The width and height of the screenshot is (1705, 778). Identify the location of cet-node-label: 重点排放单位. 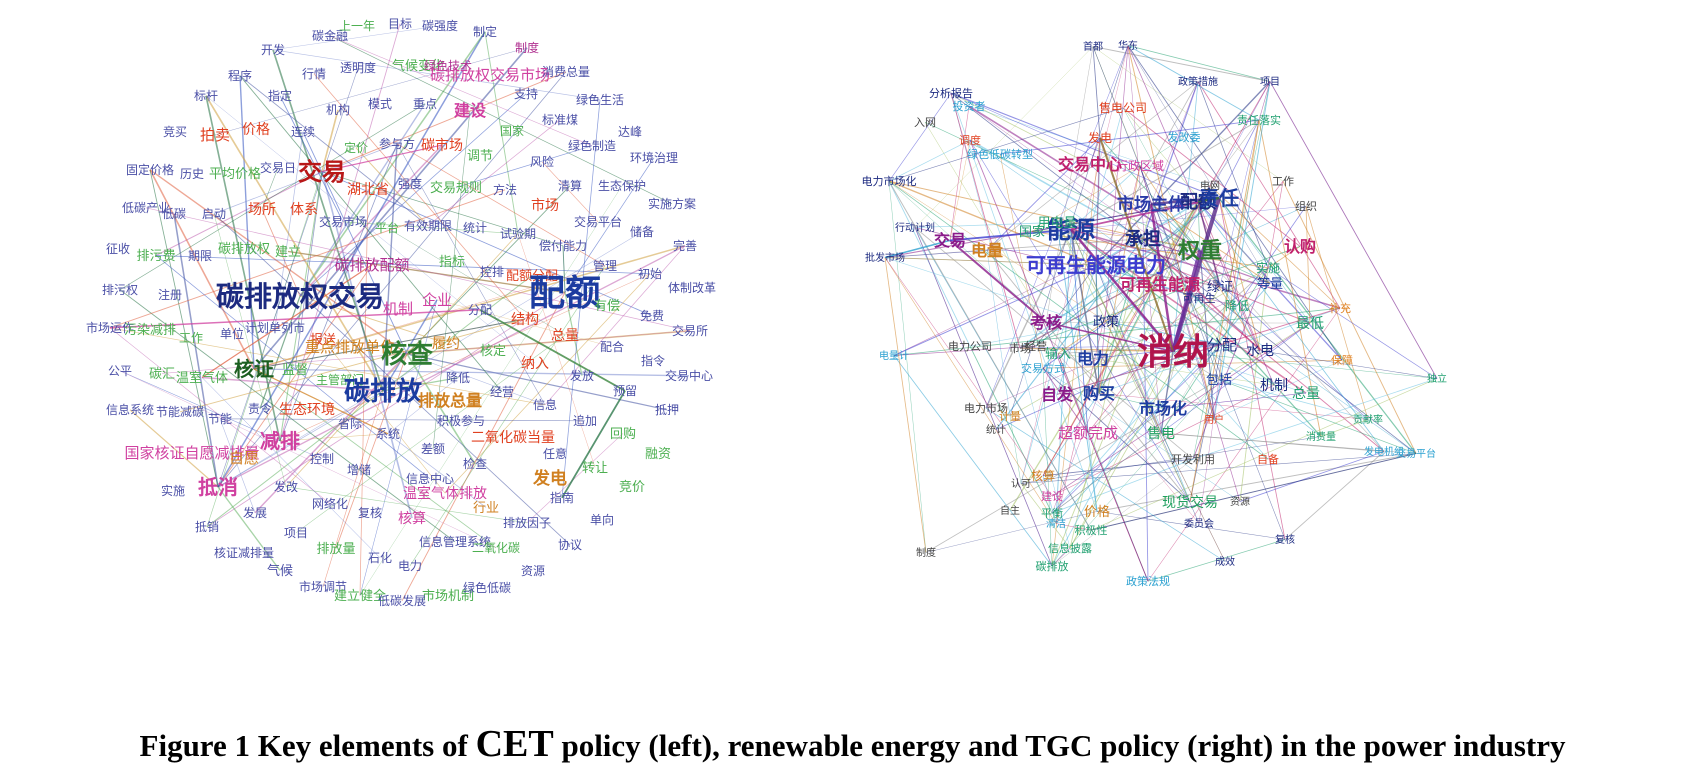
(350, 347).